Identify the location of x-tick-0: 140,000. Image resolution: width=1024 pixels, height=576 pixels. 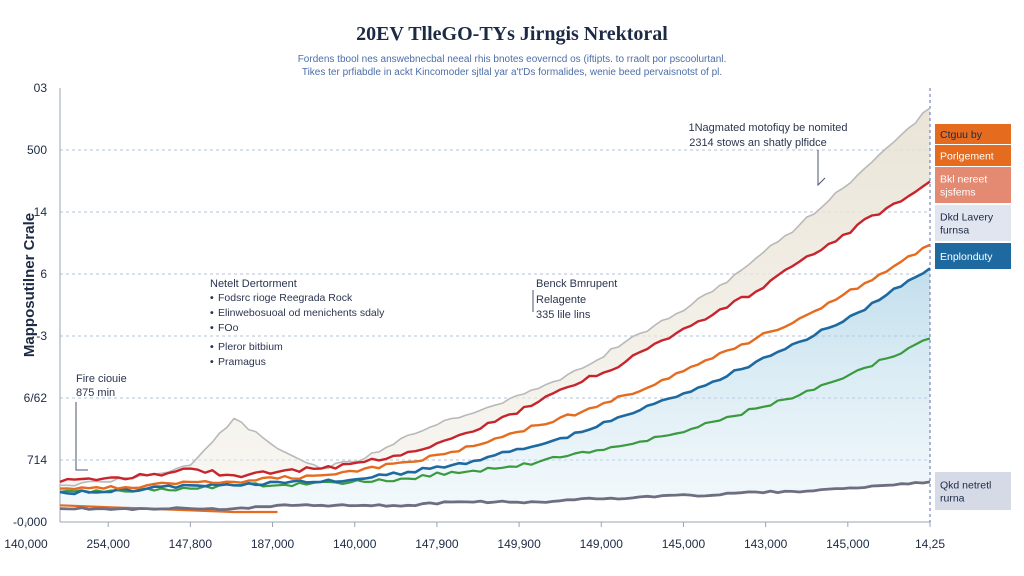
(26, 544).